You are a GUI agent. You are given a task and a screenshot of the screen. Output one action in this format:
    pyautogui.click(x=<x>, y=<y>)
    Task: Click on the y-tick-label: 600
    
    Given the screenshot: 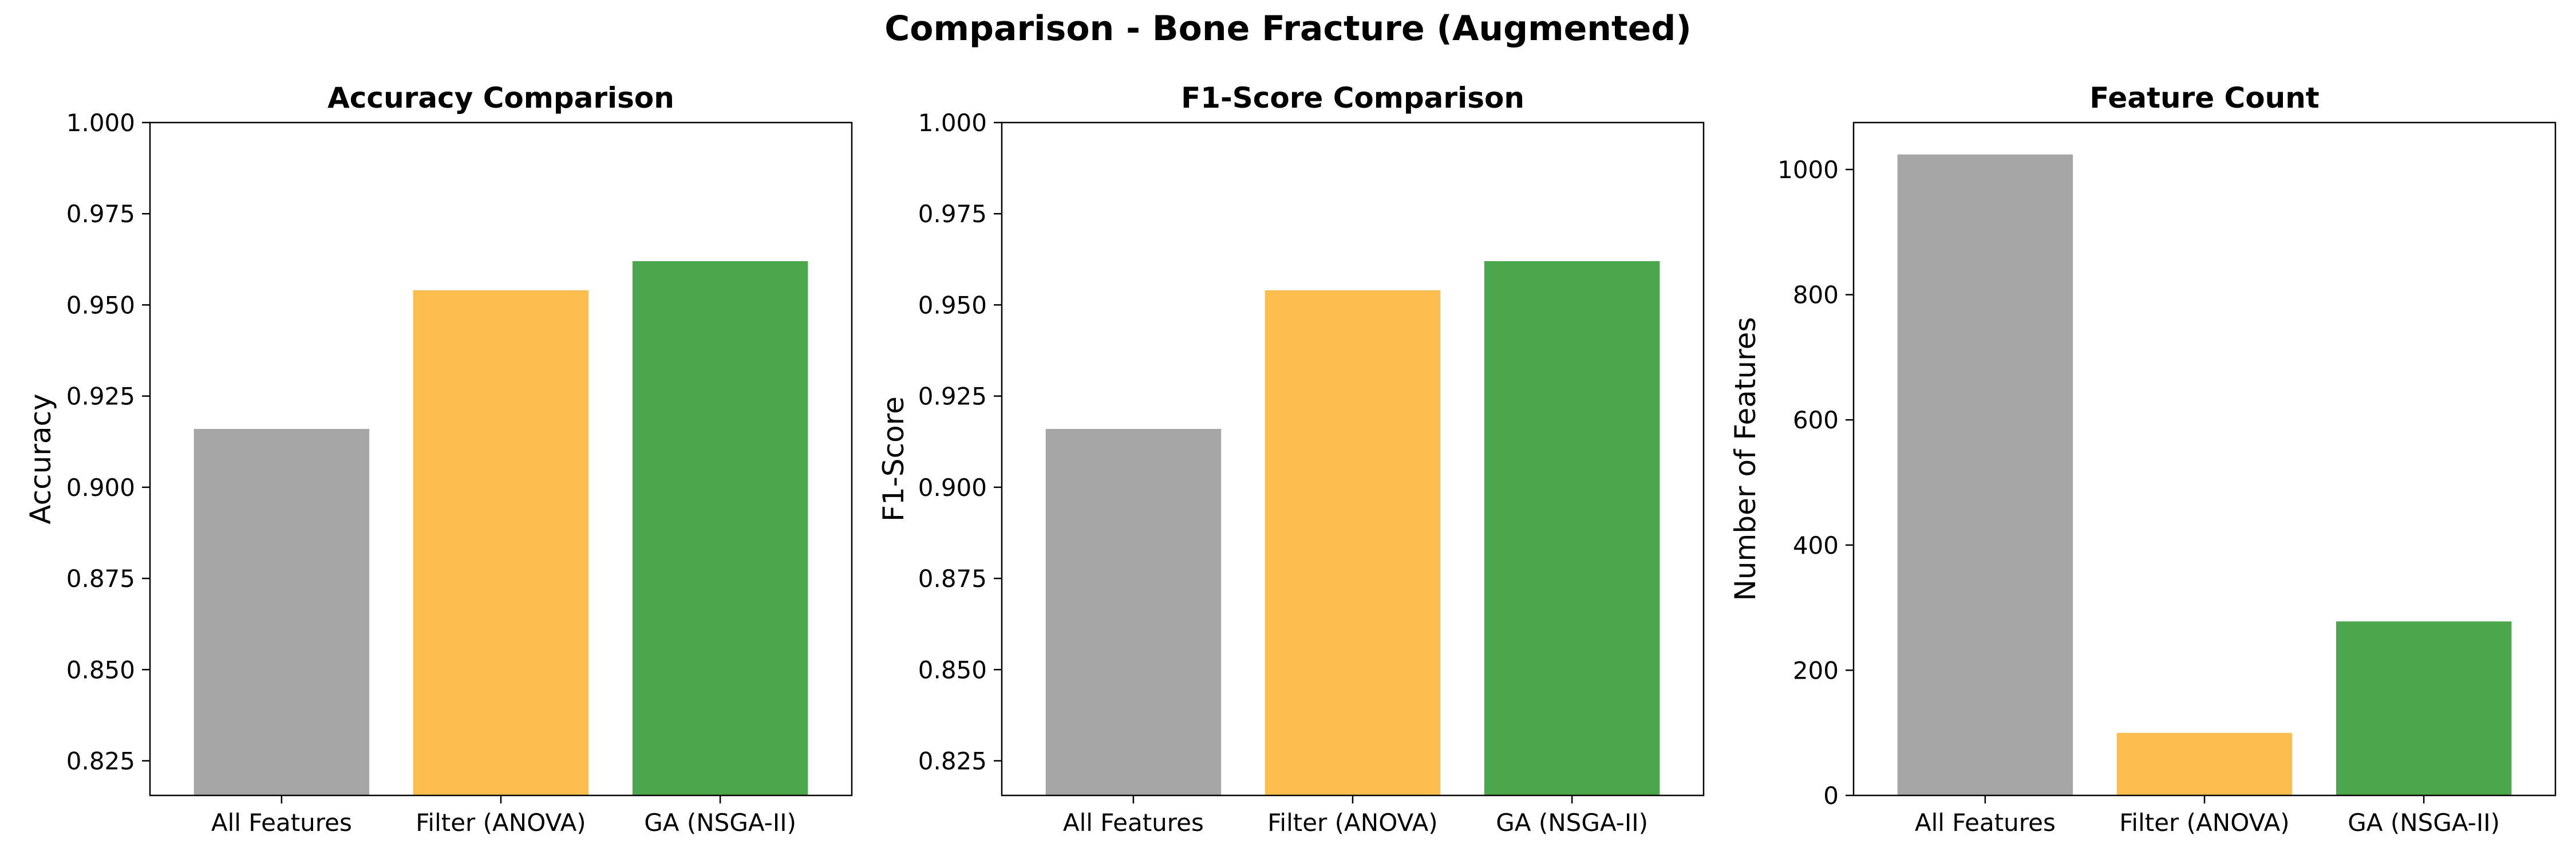 What is the action you would take?
    pyautogui.click(x=1816, y=420)
    